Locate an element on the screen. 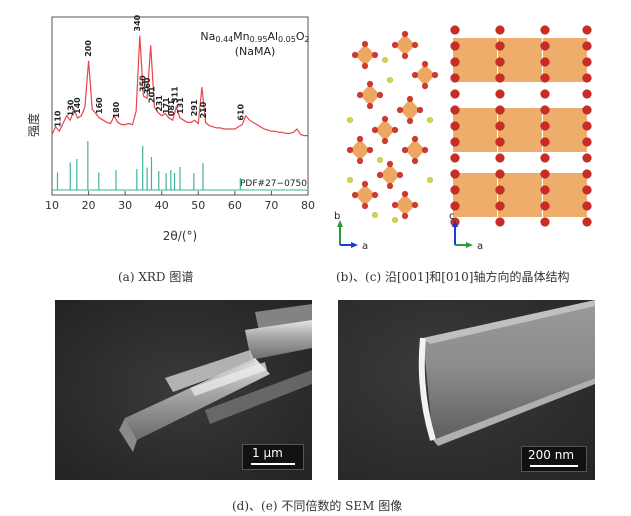 This screenshot has height=516, width=631. caption-bc: (b)、(c) 沿[001]和[010]轴方向的晶体结构 is located at coordinates (453, 277).